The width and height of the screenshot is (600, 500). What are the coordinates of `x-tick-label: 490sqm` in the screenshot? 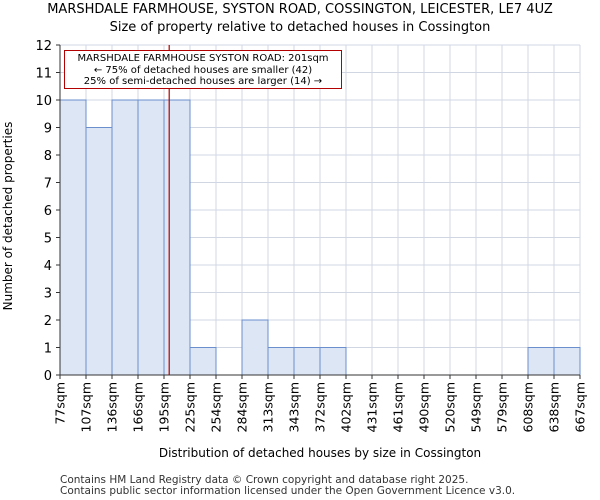 It's located at (424, 407).